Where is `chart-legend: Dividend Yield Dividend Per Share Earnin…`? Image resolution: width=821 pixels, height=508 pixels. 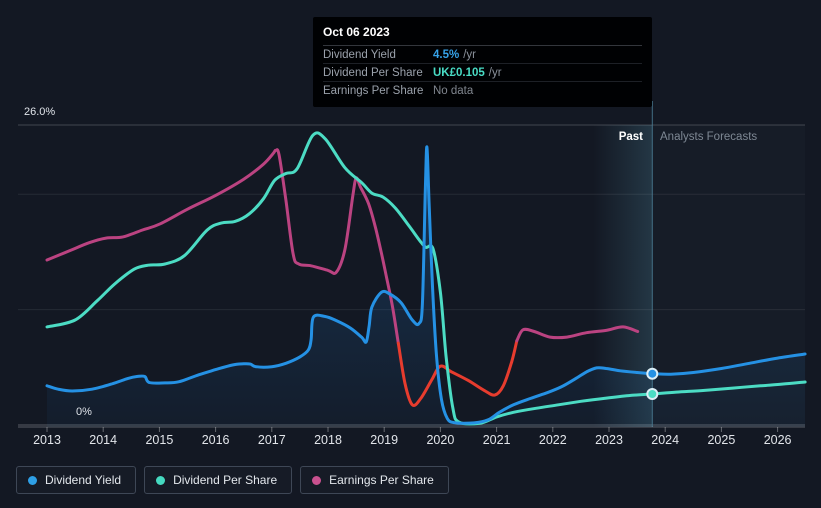 chart-legend: Dividend Yield Dividend Per Share Earnin… is located at coordinates (232, 480).